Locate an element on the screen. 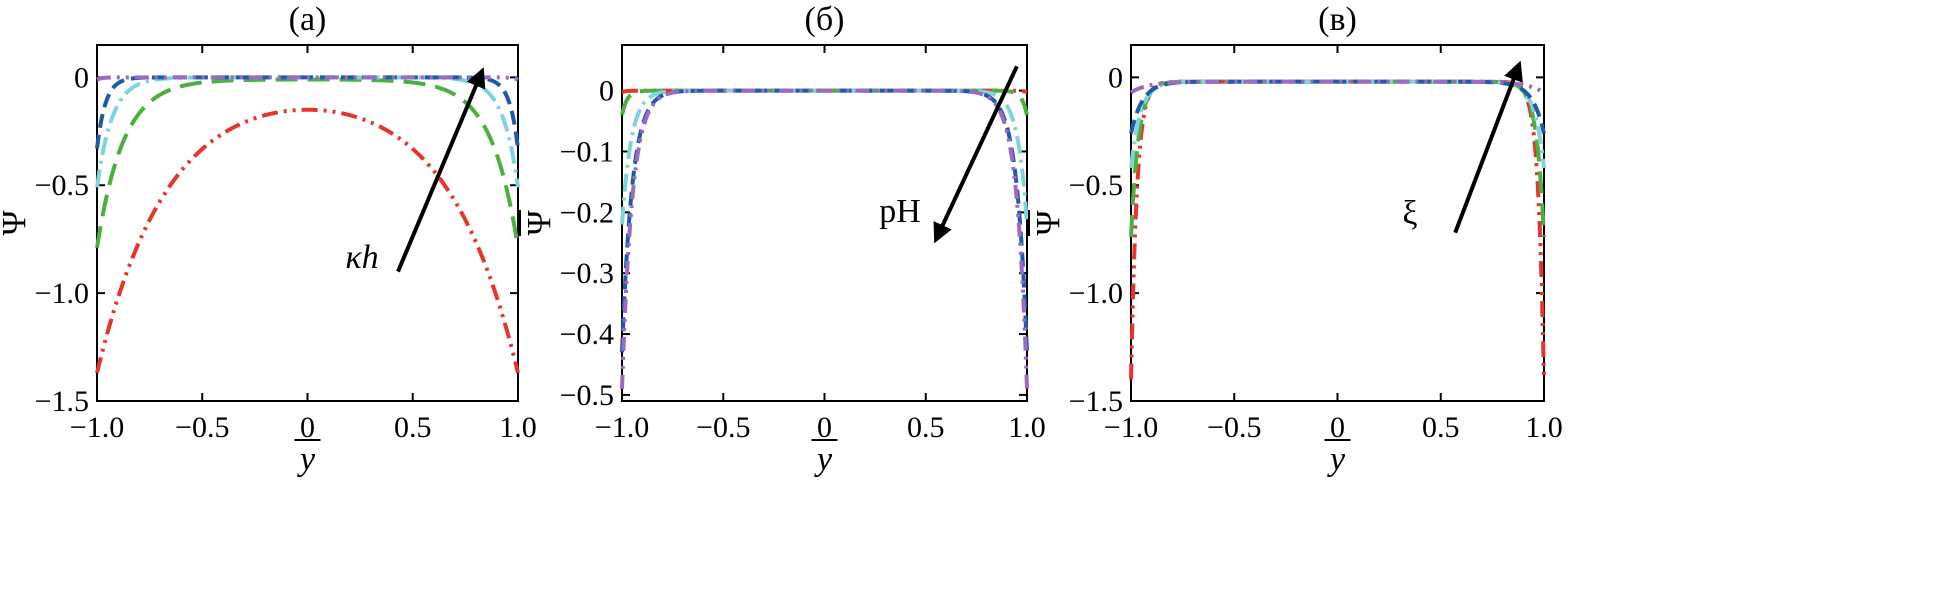 This screenshot has height=600, width=1951. annotation-label: κh is located at coordinates (361, 257).